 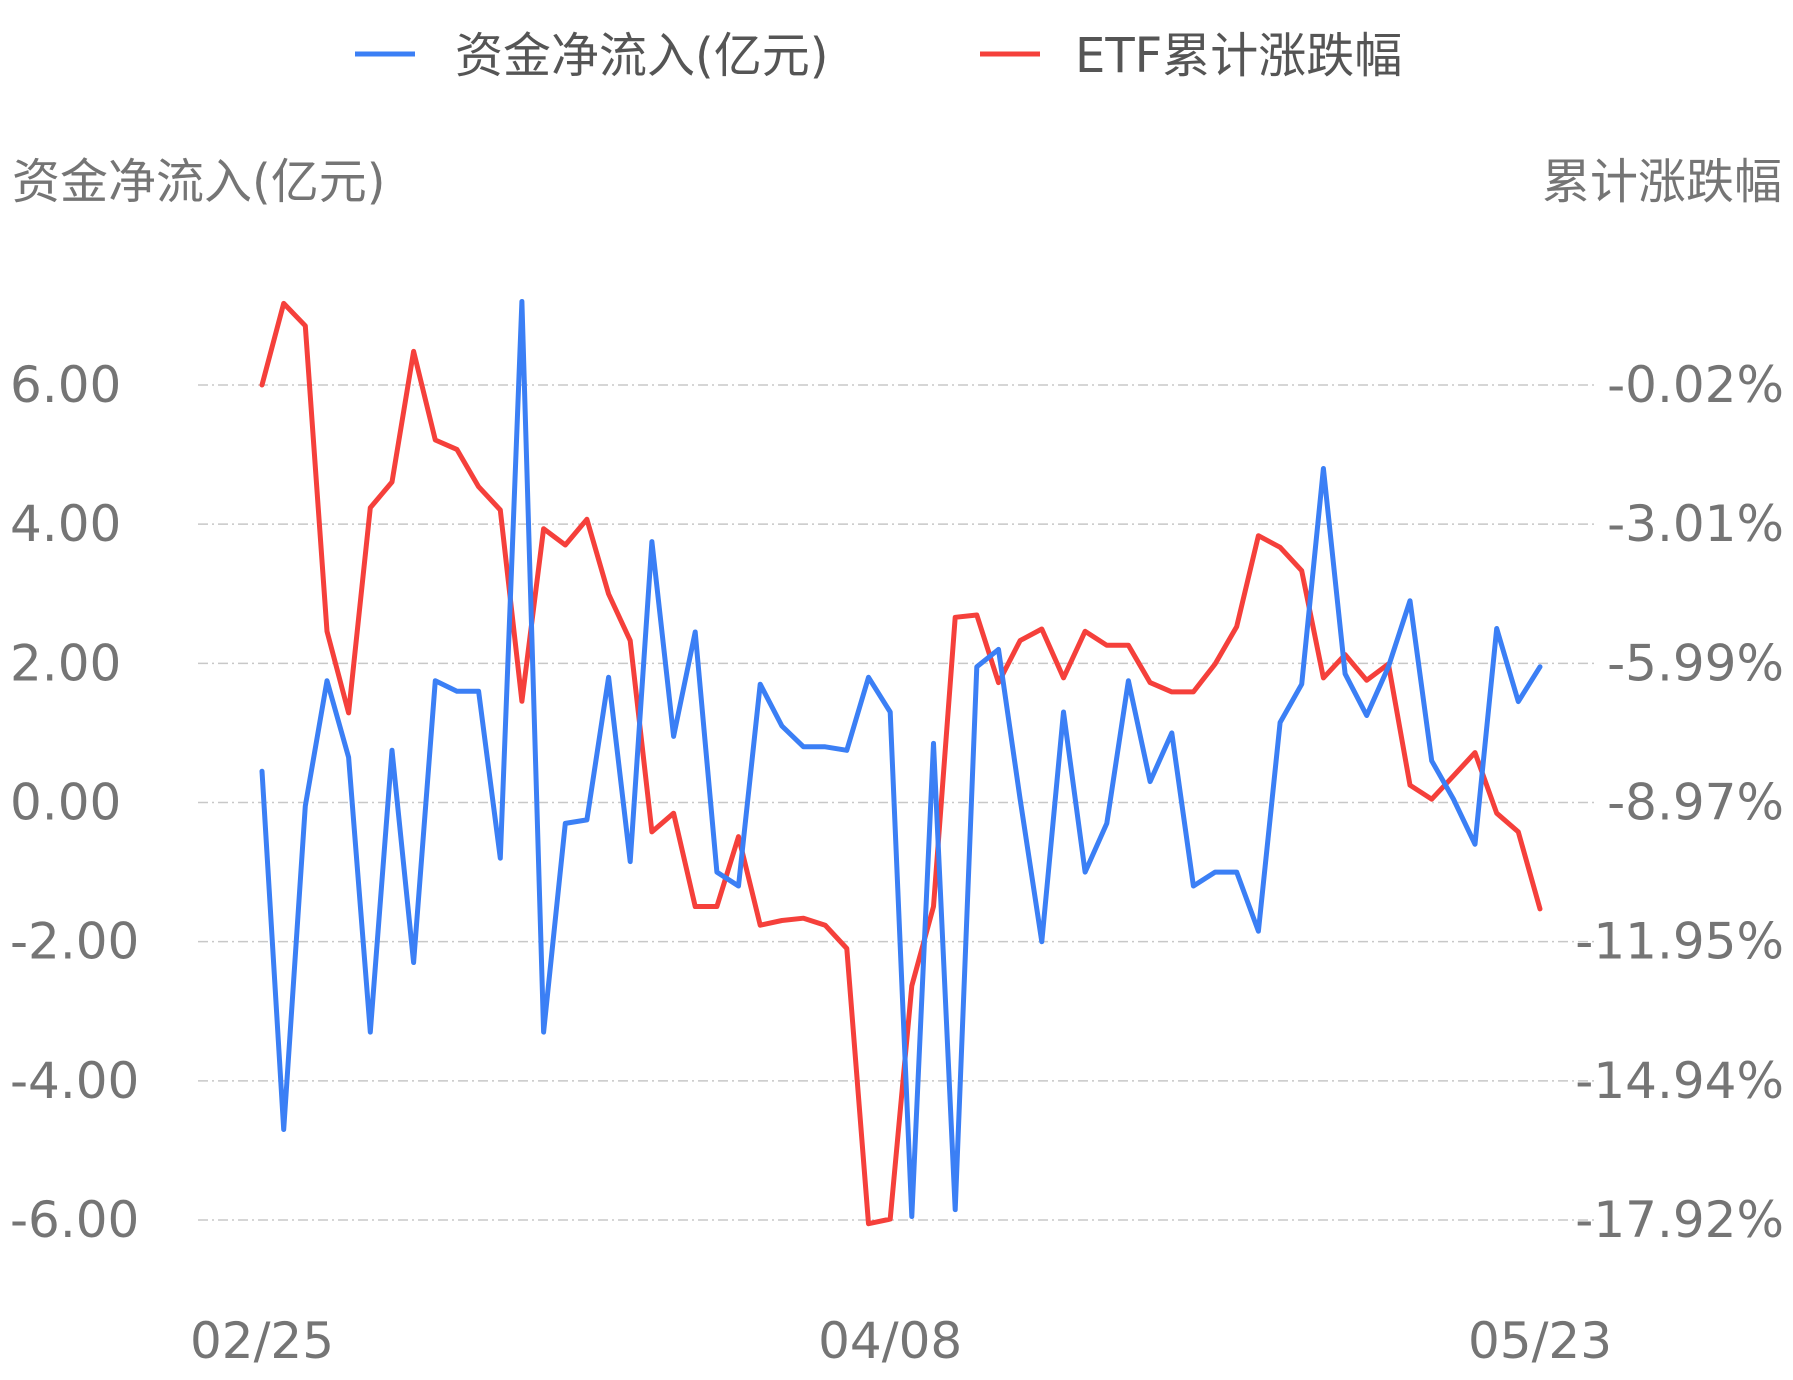 What do you see at coordinates (262, 1341) in the screenshot?
I see `x-tick-label: 02/25` at bounding box center [262, 1341].